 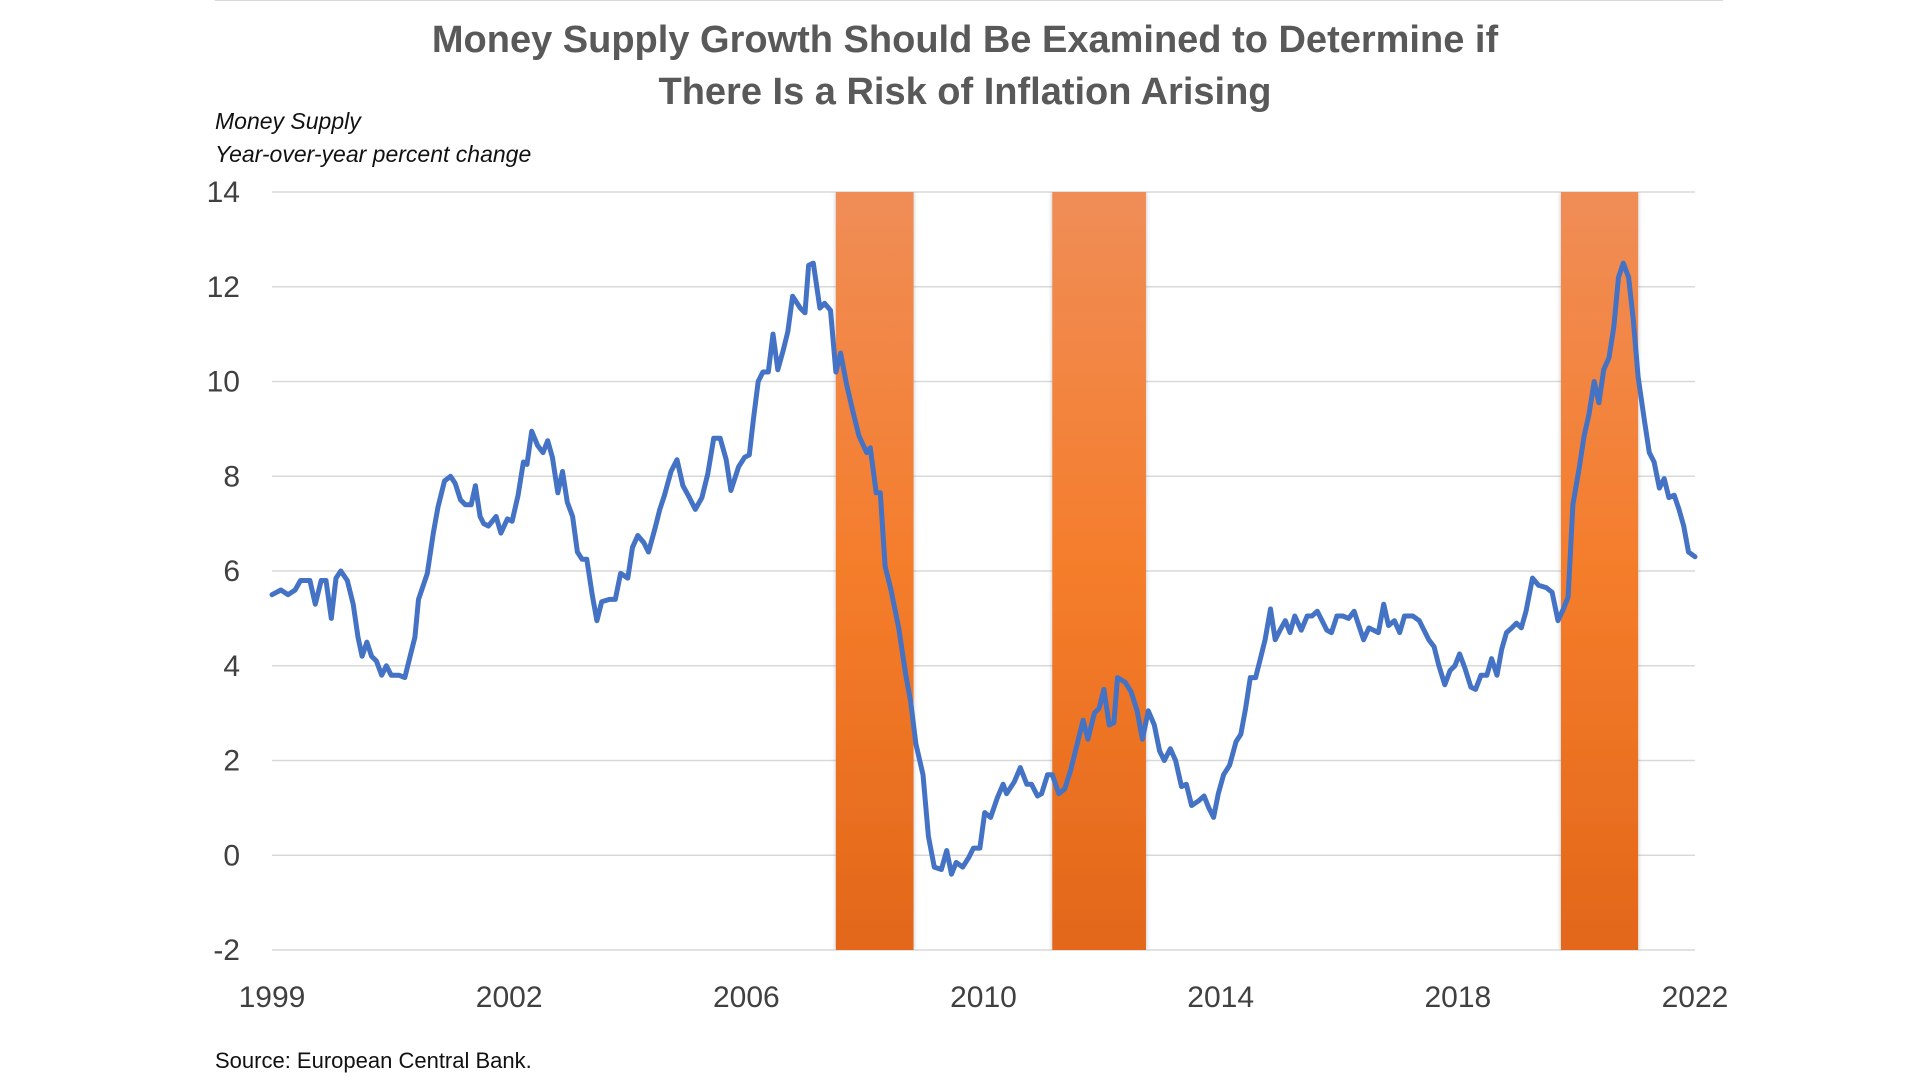 What do you see at coordinates (231, 571) in the screenshot?
I see `y-tick-label: 6` at bounding box center [231, 571].